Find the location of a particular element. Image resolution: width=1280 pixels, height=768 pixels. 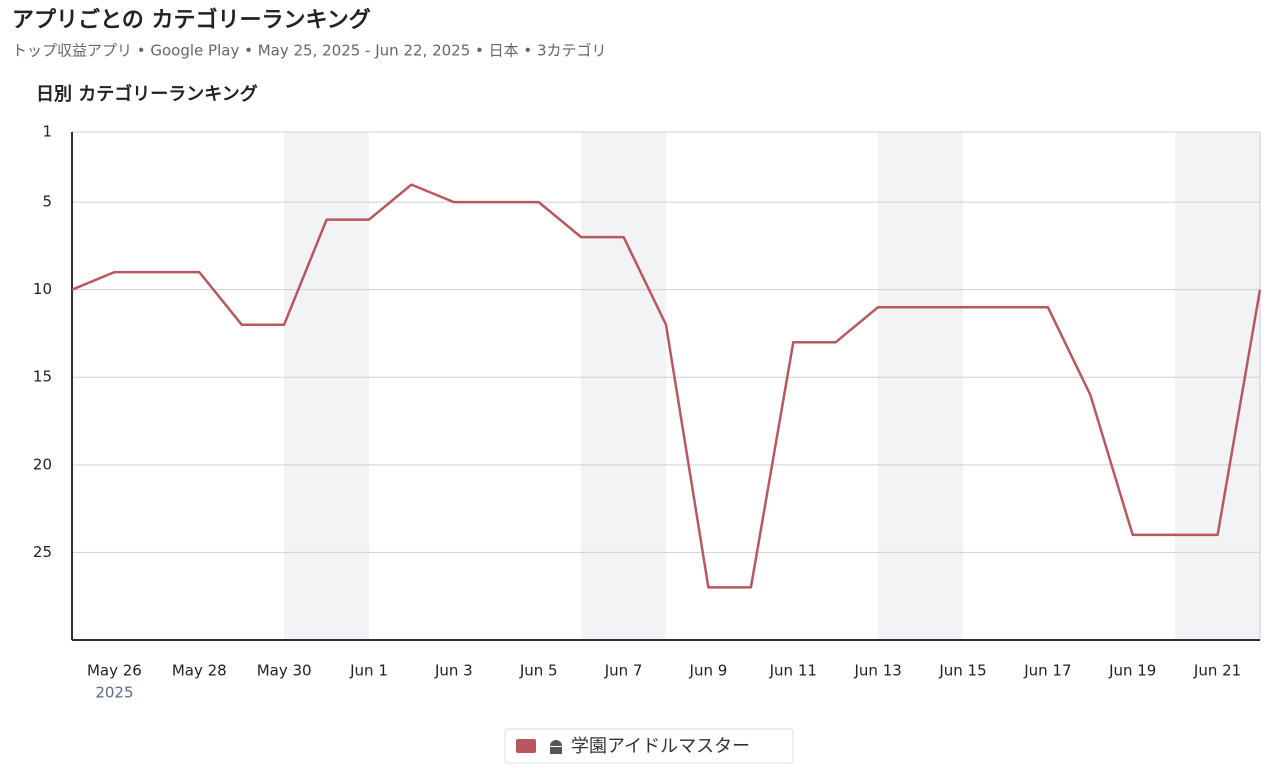

y-tick-label: 5 is located at coordinates (47, 202).